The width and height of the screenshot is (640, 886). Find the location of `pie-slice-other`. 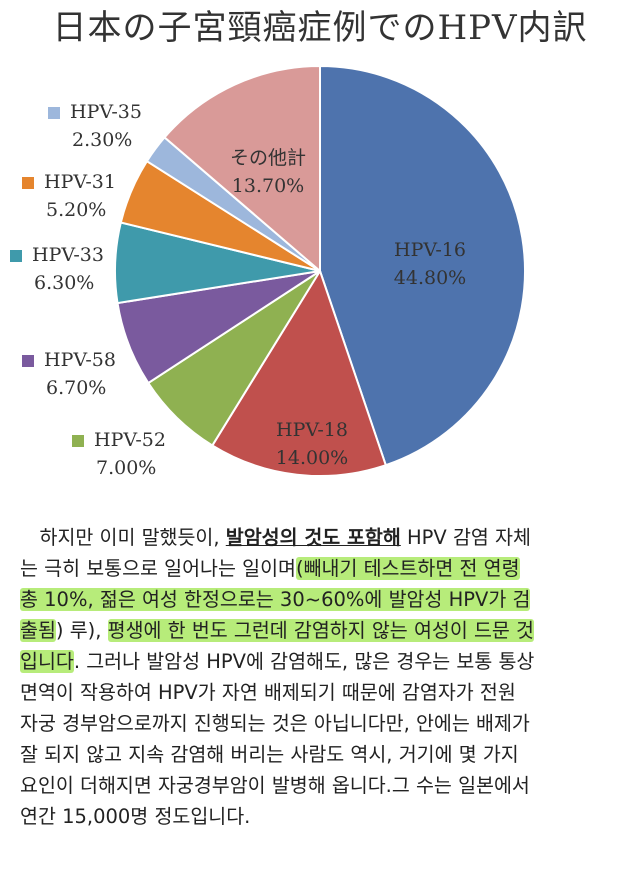

pie-slice-other is located at coordinates (242, 169).